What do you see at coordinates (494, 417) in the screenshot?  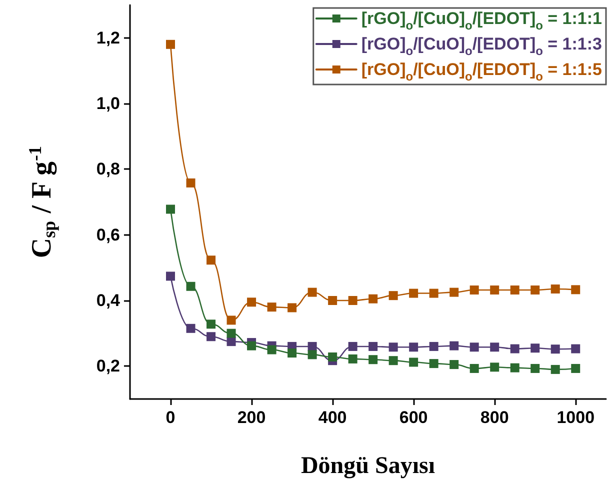 I see `x-tick-label: 800` at bounding box center [494, 417].